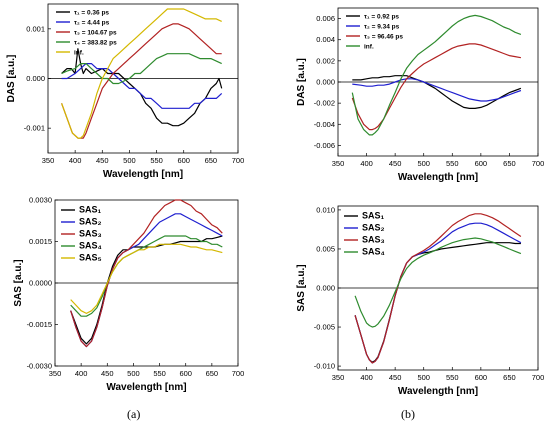 The image size is (550, 427). What do you see at coordinates (383, 37) in the screenshot?
I see `legend-entry: τ₃ = 96.46 ps` at bounding box center [383, 37].